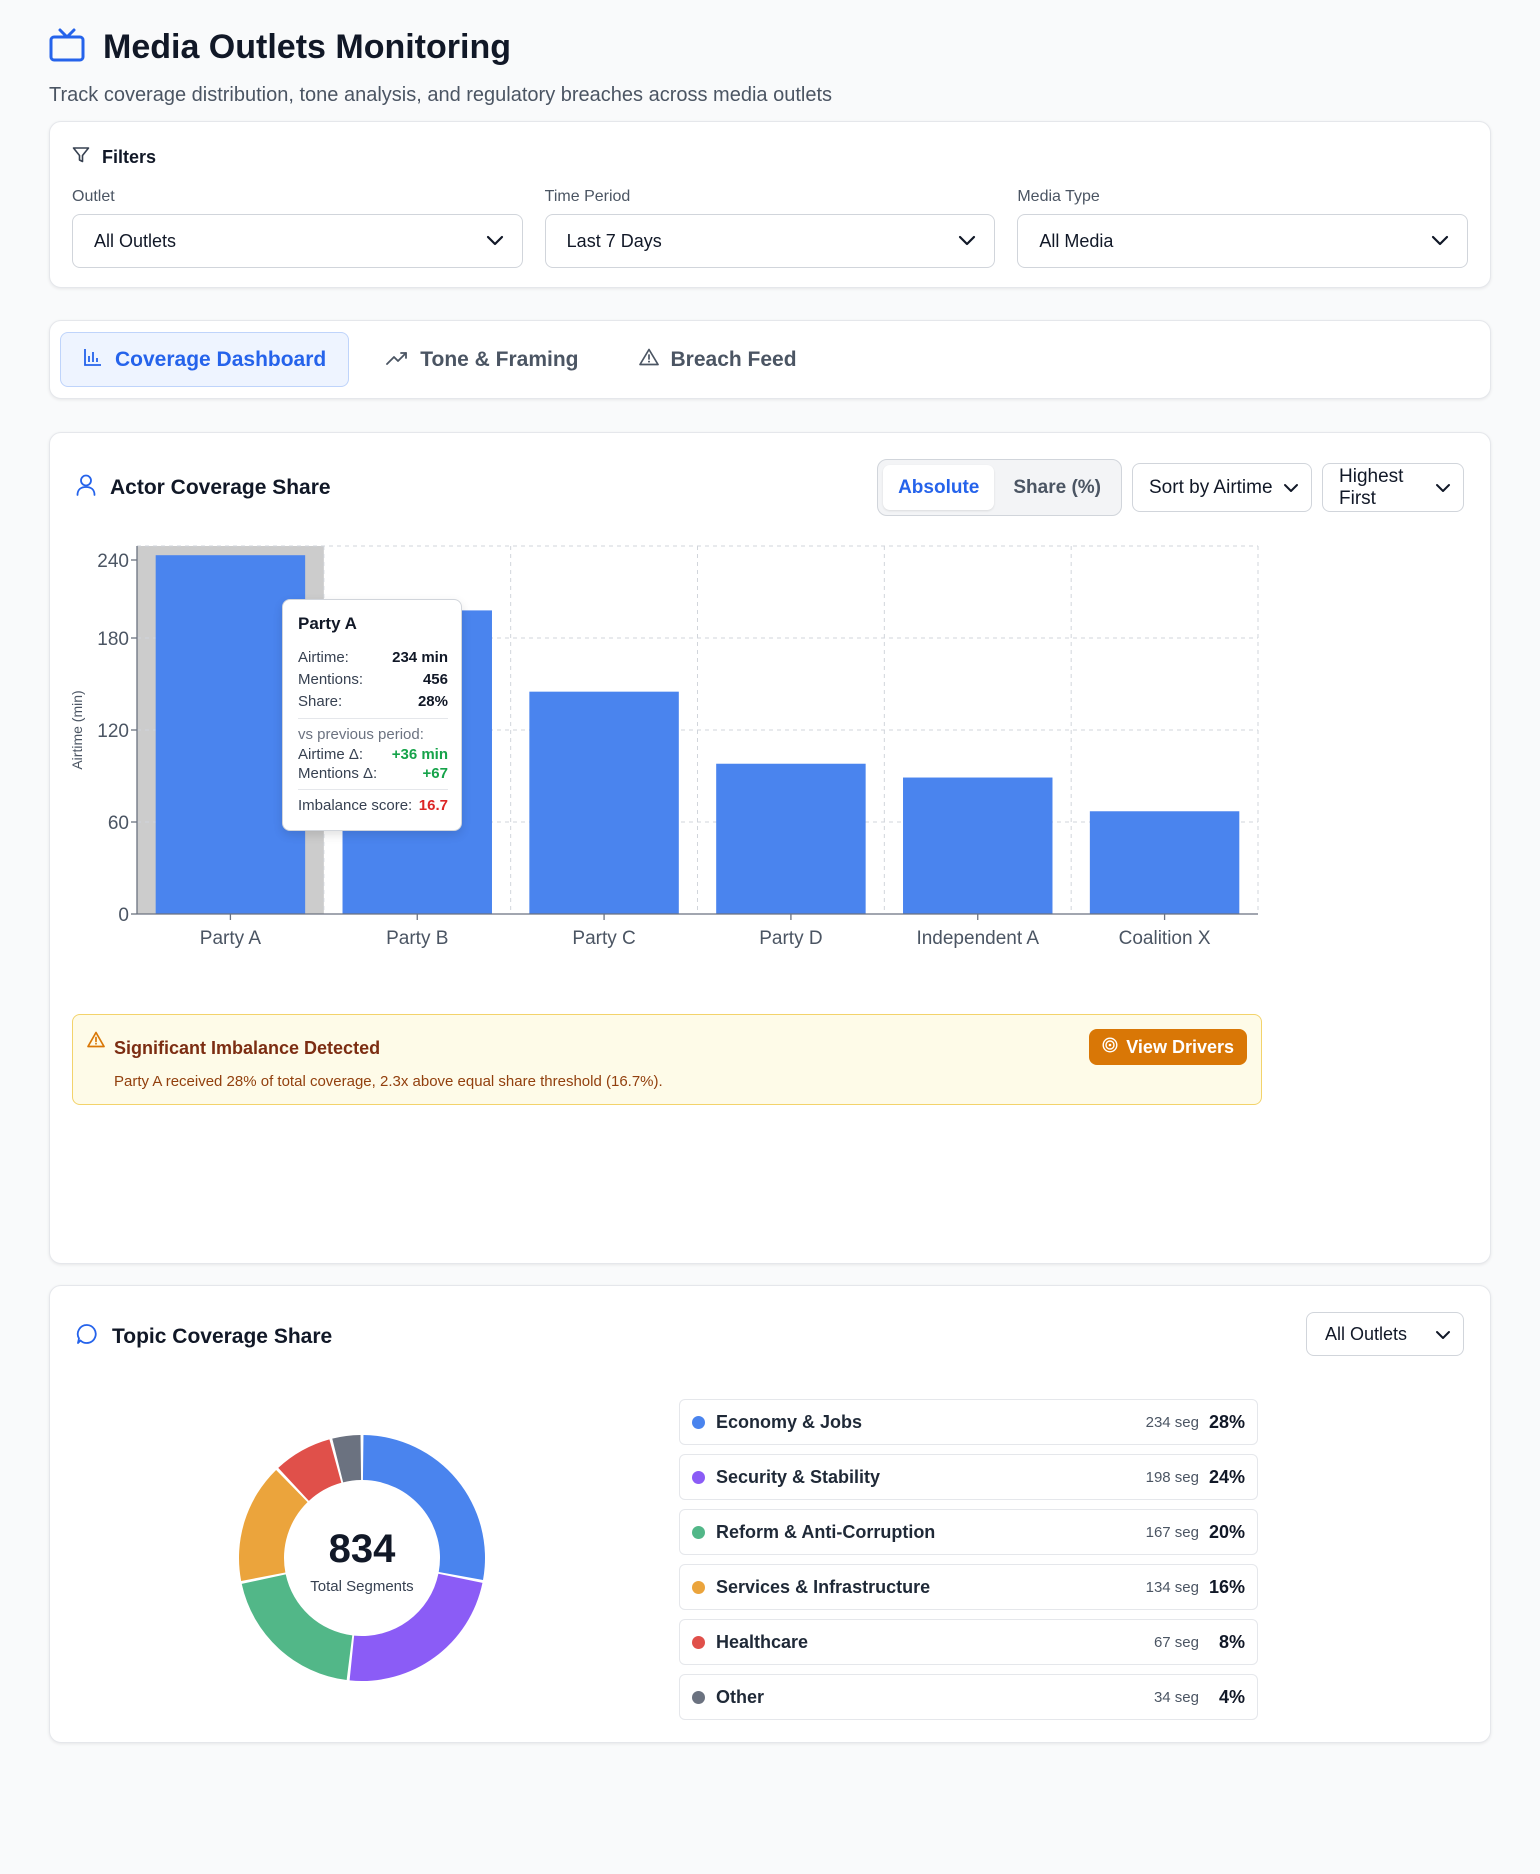 This screenshot has height=1874, width=1540. What do you see at coordinates (1057, 487) in the screenshot?
I see `share-toggle-button: Share (%)` at bounding box center [1057, 487].